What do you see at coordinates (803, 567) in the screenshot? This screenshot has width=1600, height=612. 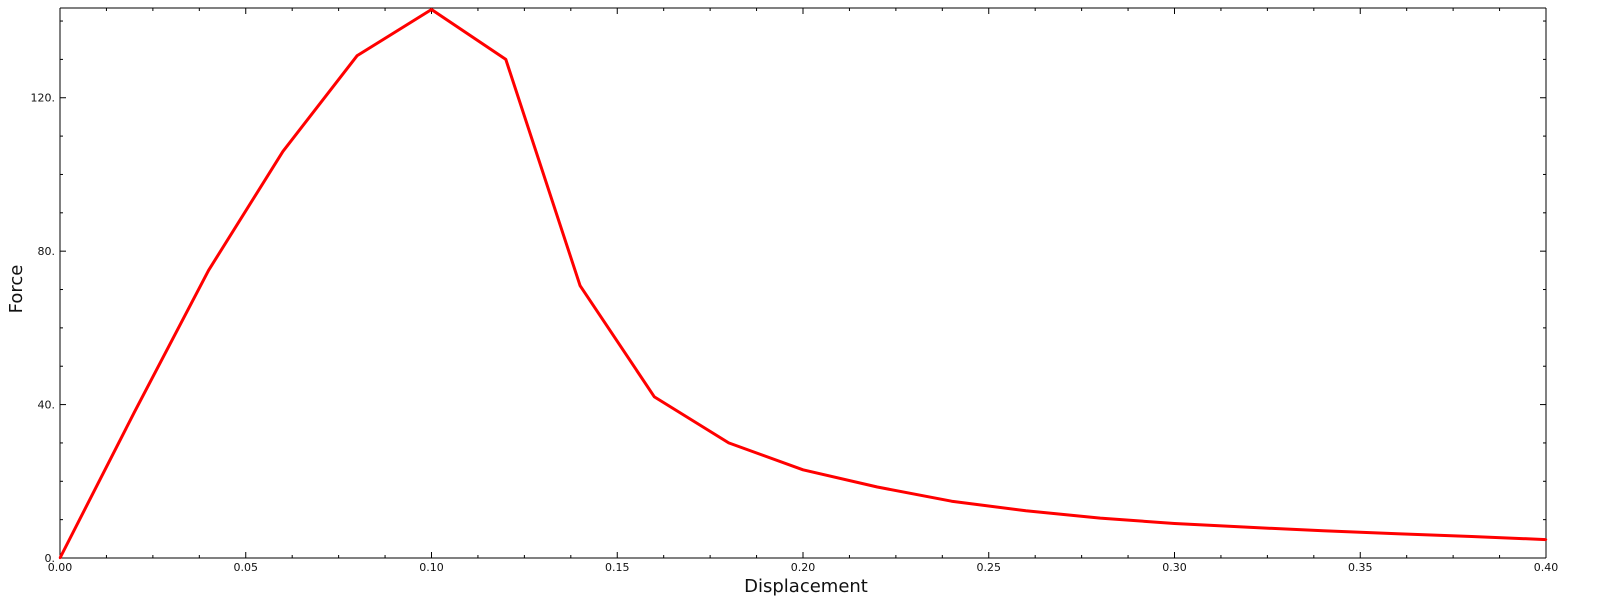 I see `x-tick-label: 0.20` at bounding box center [803, 567].